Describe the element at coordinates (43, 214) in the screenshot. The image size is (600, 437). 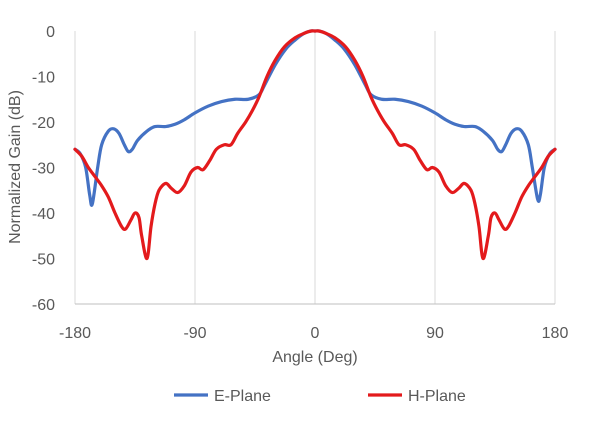
I see `y-tick-label-4: -40` at that location.